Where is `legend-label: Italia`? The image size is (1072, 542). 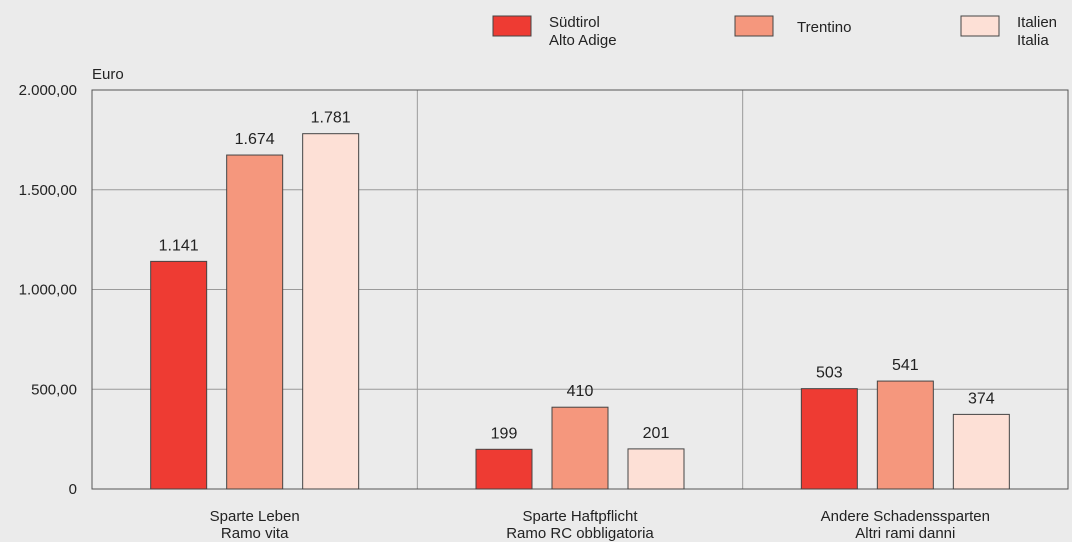
legend-label: Italia is located at coordinates (1033, 40).